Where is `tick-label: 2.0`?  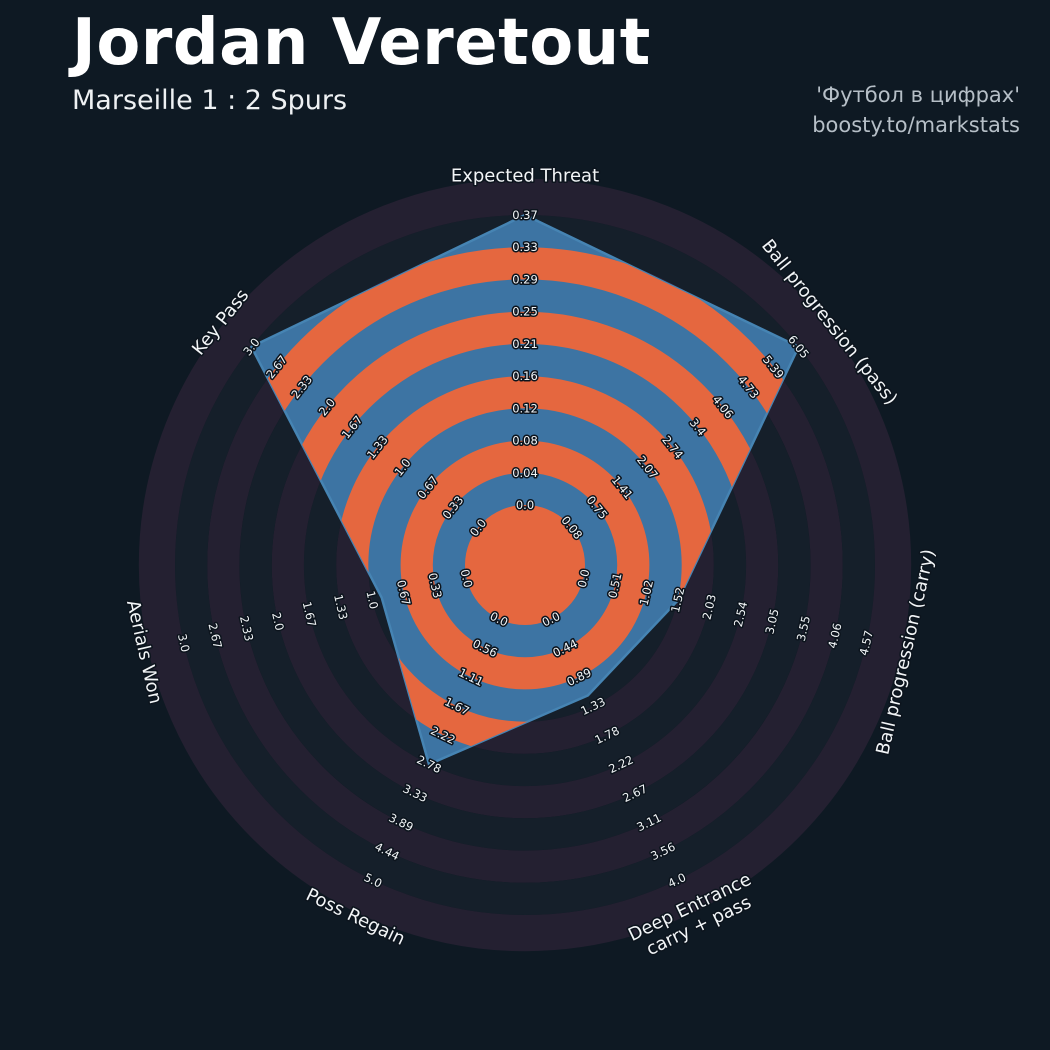
tick-label: 2.0 is located at coordinates (278, 621).